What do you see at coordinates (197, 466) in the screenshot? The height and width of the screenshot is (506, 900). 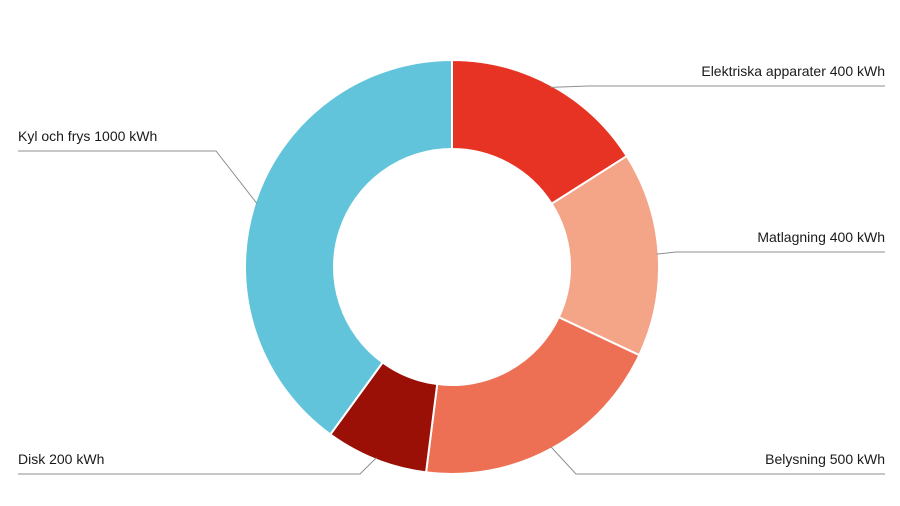 I see `leader-line-disk` at bounding box center [197, 466].